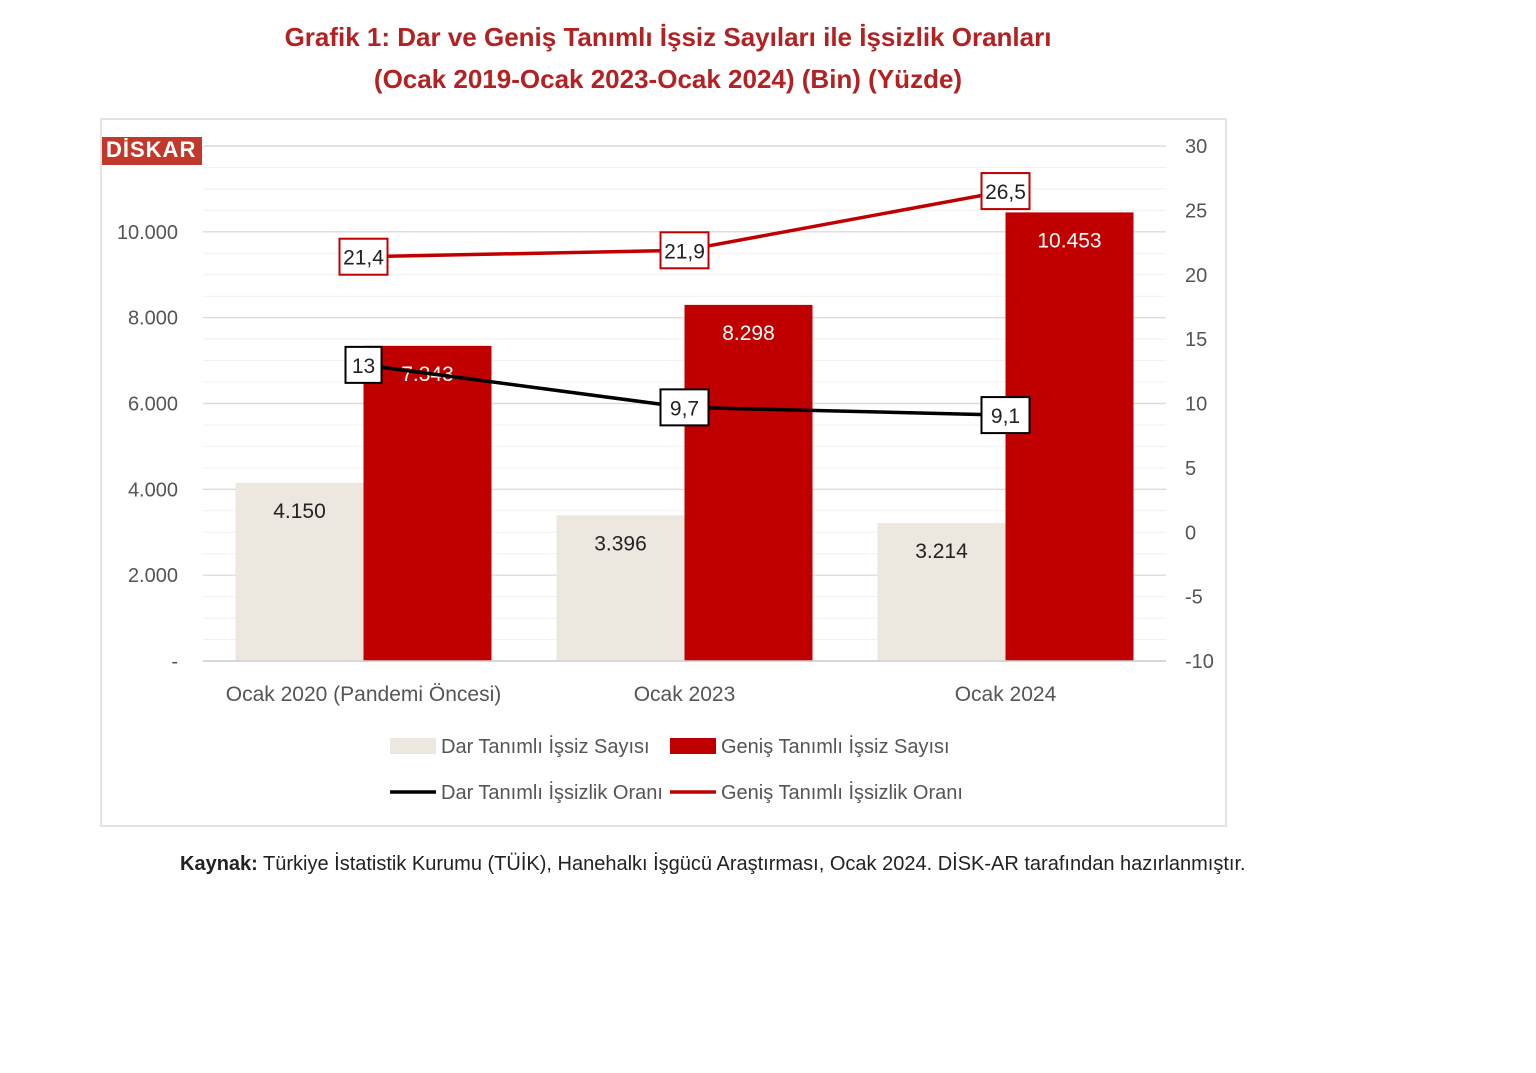 The width and height of the screenshot is (1536, 1073). I want to click on y-left-tick-label: 6.000, so click(153, 405).